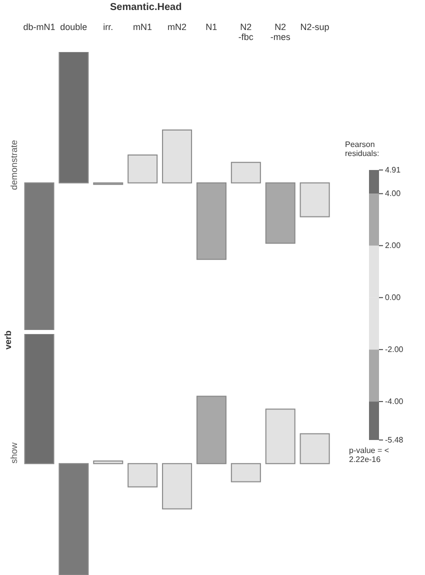 The height and width of the screenshot is (575, 425). Describe the element at coordinates (74, 27) in the screenshot. I see `x-tick-label: double` at that location.